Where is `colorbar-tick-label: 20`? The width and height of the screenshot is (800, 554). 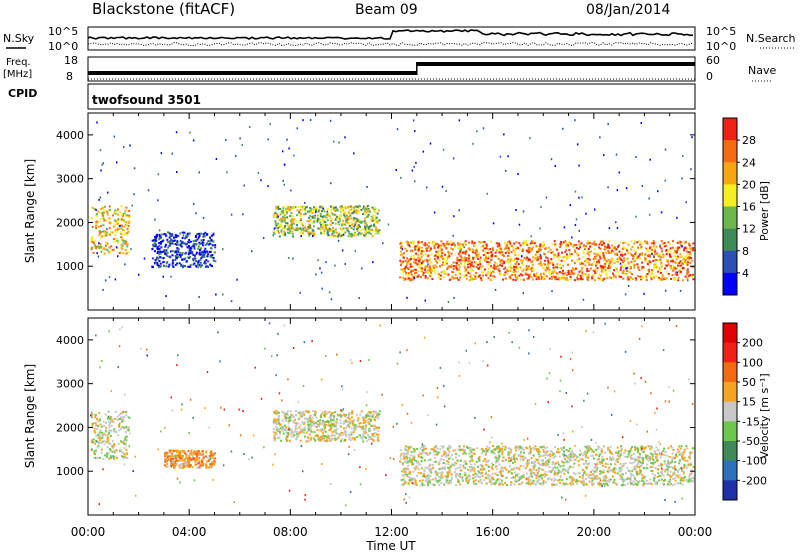 colorbar-tick-label: 20 is located at coordinates (749, 184).